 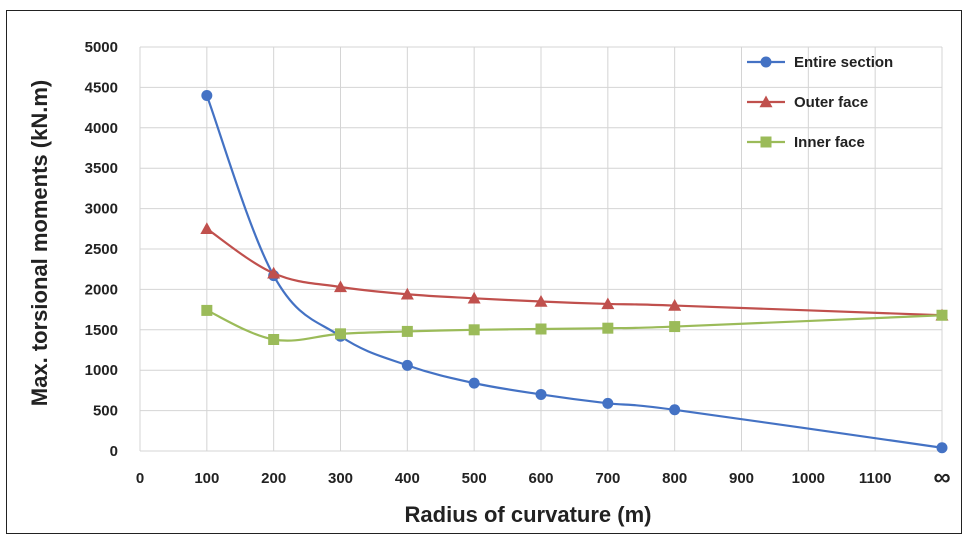 What do you see at coordinates (528, 514) in the screenshot?
I see `x-axis-title: Radius of curvature (m)` at bounding box center [528, 514].